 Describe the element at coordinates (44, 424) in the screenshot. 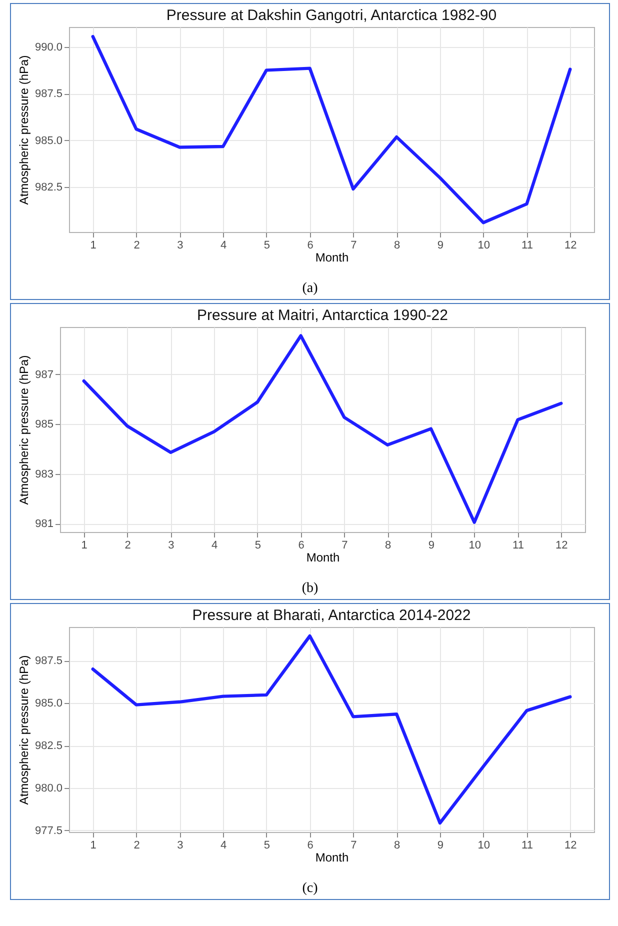

I see `y-tick-label: 985` at that location.